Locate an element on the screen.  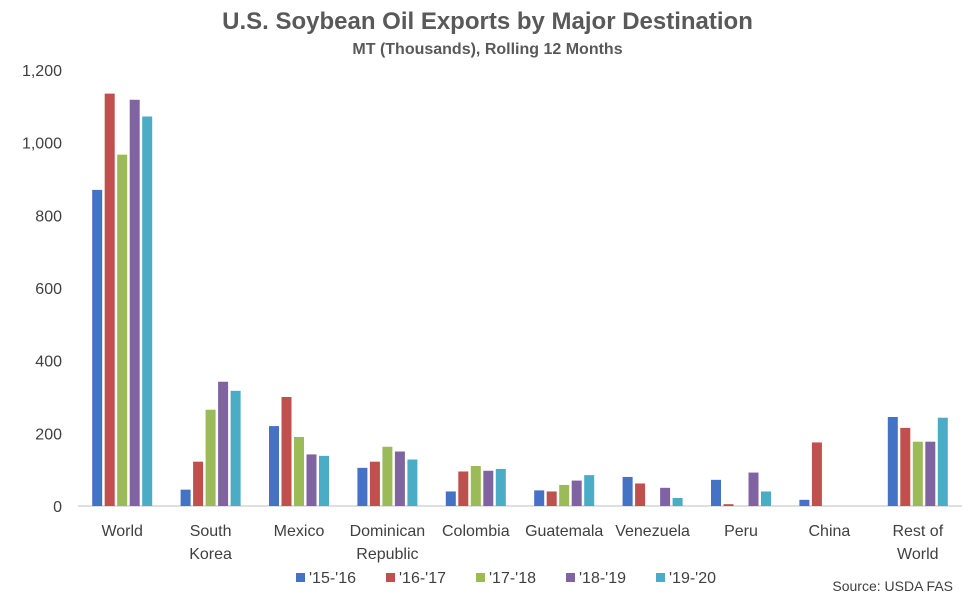
legend-label: '16-'17 is located at coordinates (422, 578).